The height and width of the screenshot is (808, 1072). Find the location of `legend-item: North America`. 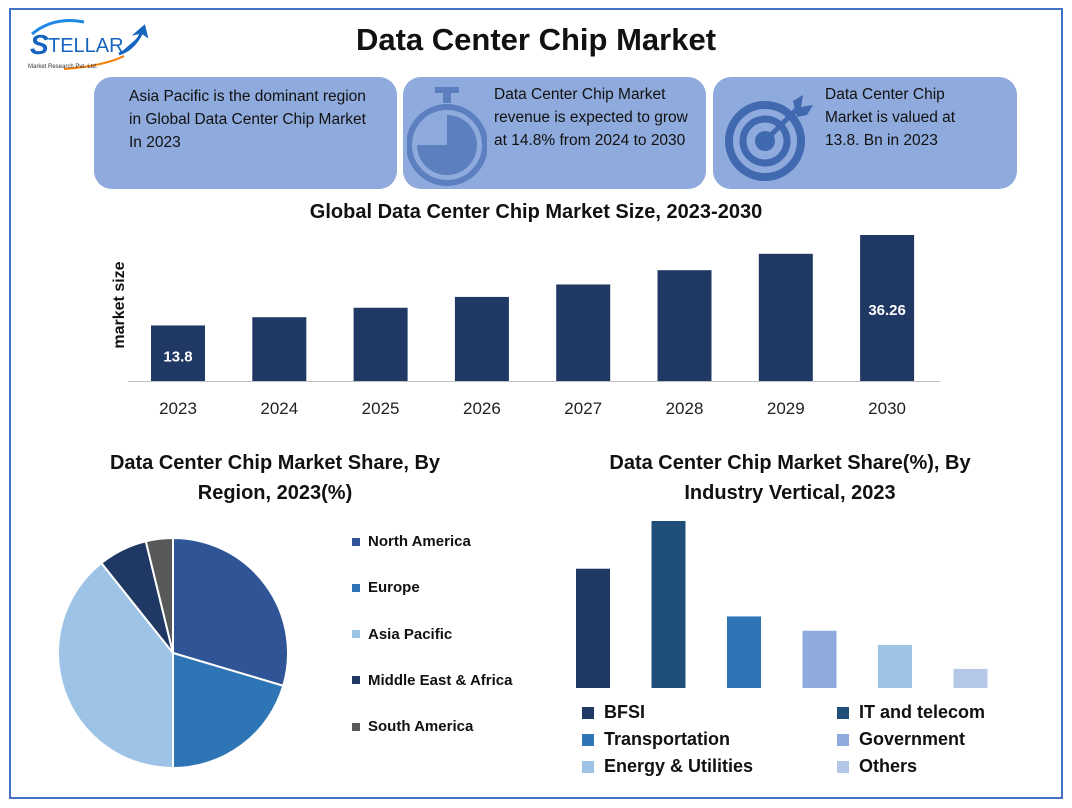

legend-item: North America is located at coordinates (411, 541).